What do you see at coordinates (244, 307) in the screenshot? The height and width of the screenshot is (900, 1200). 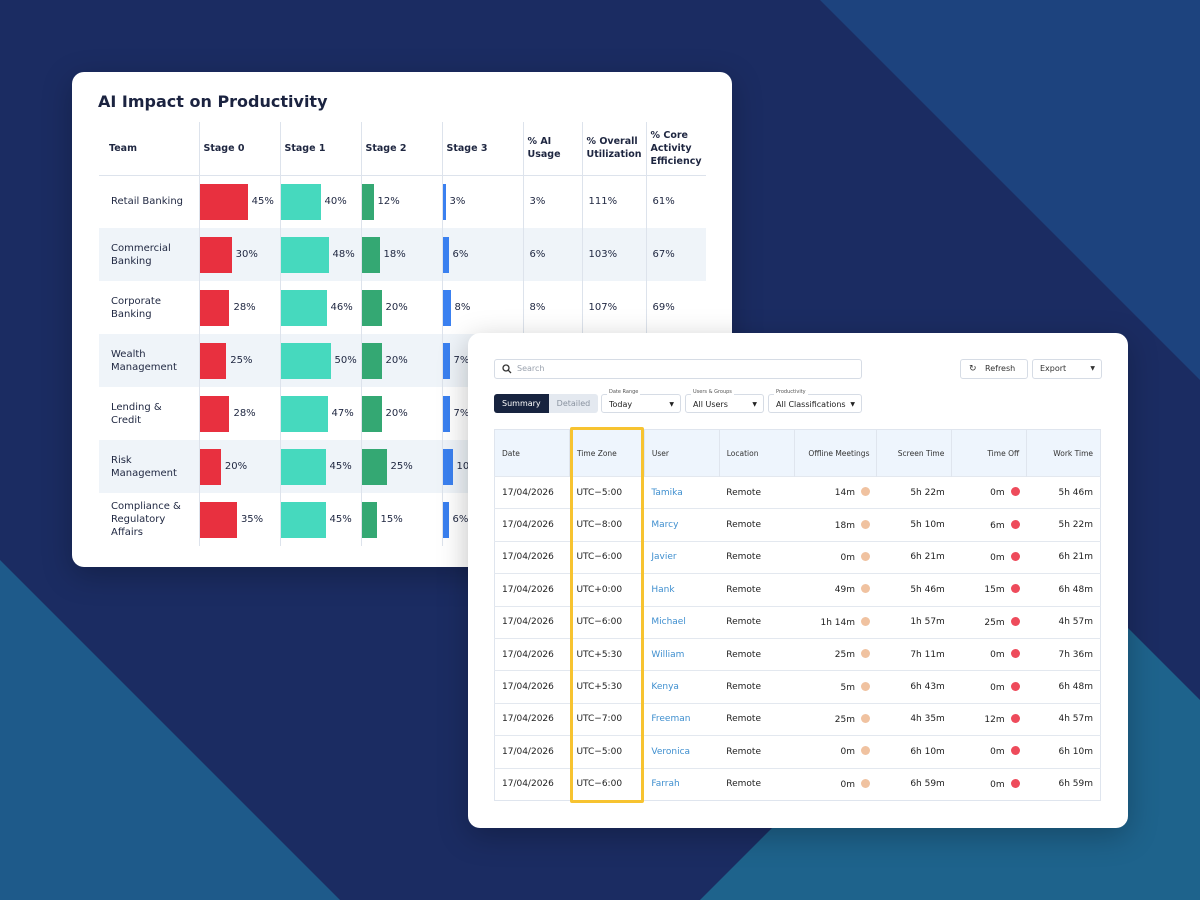 I see `stage-value: 28%` at bounding box center [244, 307].